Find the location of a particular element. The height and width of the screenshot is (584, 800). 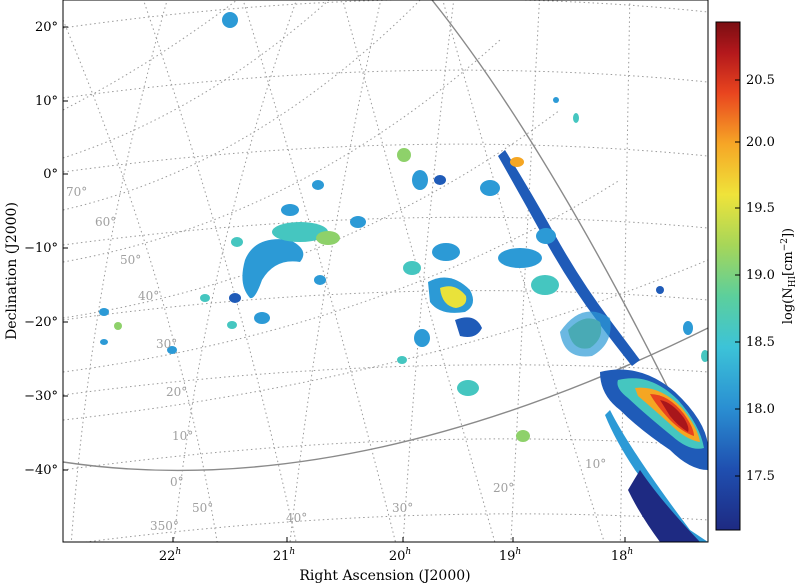

x-tick-20h: 20h is located at coordinates (400, 550).